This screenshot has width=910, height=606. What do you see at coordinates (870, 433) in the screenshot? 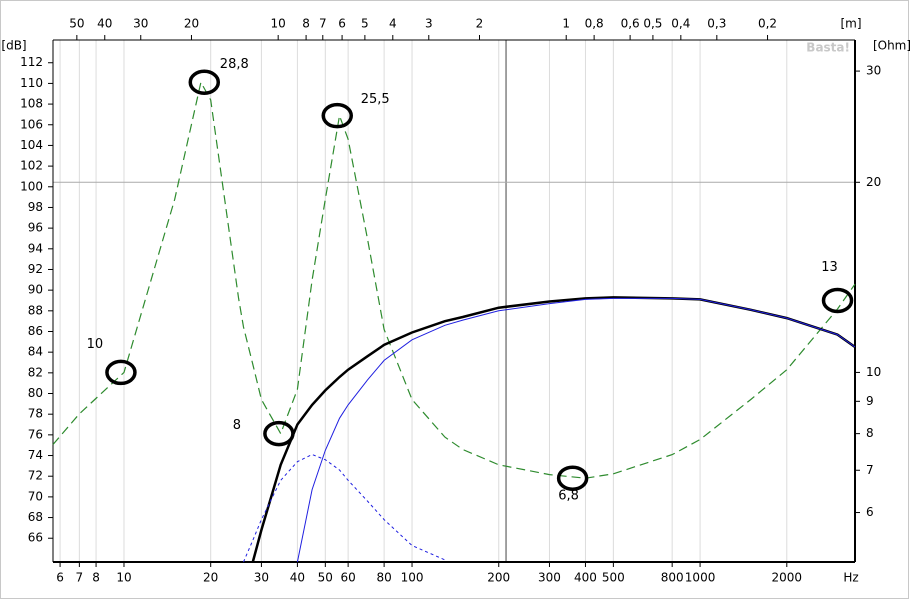
I see `y2-tick-label: 8` at bounding box center [870, 433].